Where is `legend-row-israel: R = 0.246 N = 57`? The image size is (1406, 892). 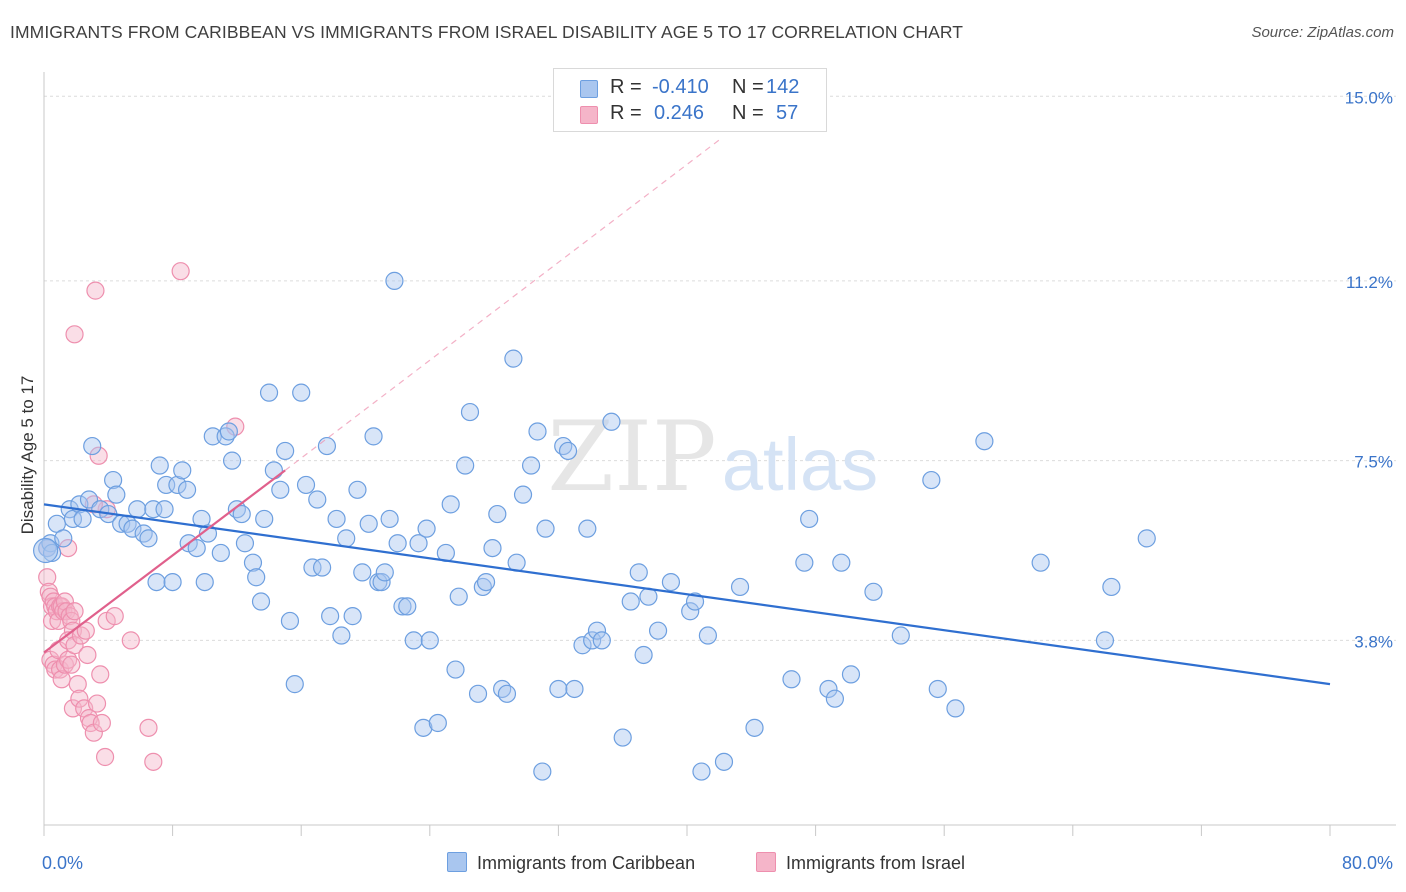 legend-row-israel: R = 0.246 N = 57 is located at coordinates (690, 114).